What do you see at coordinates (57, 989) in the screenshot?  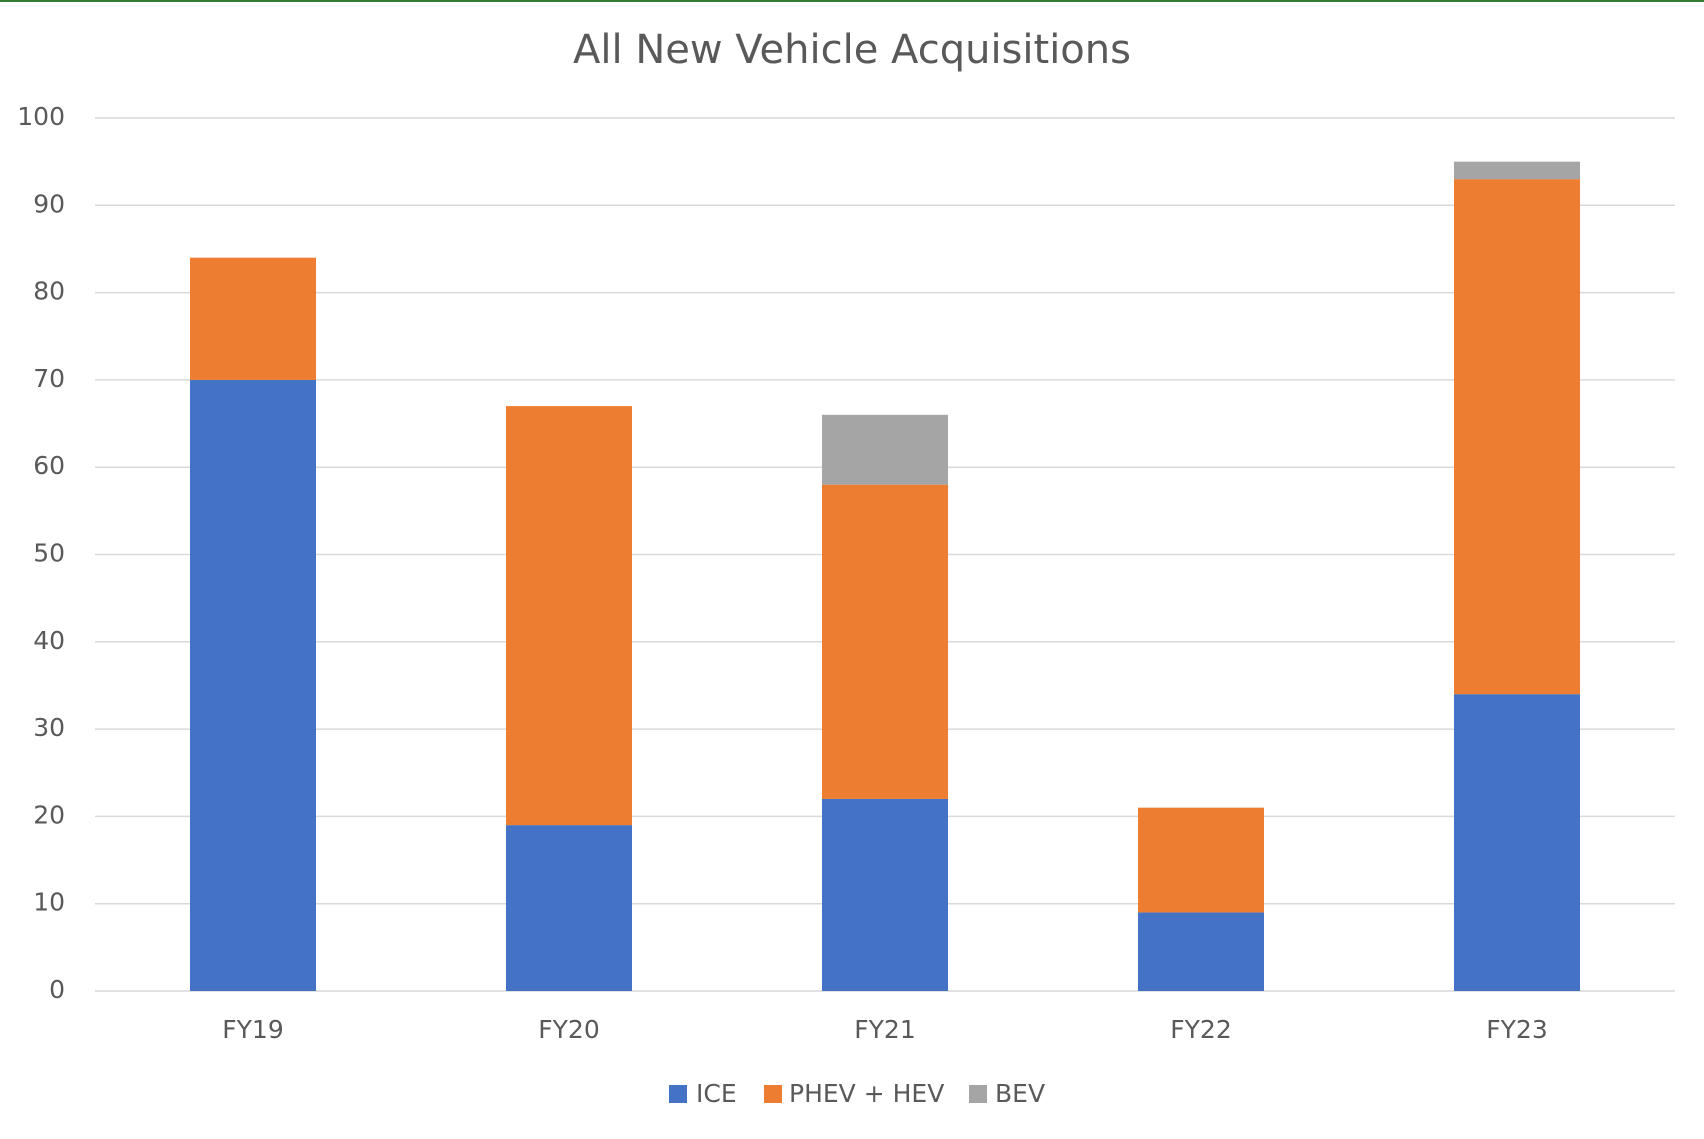 I see `y-tick-label: 0` at bounding box center [57, 989].